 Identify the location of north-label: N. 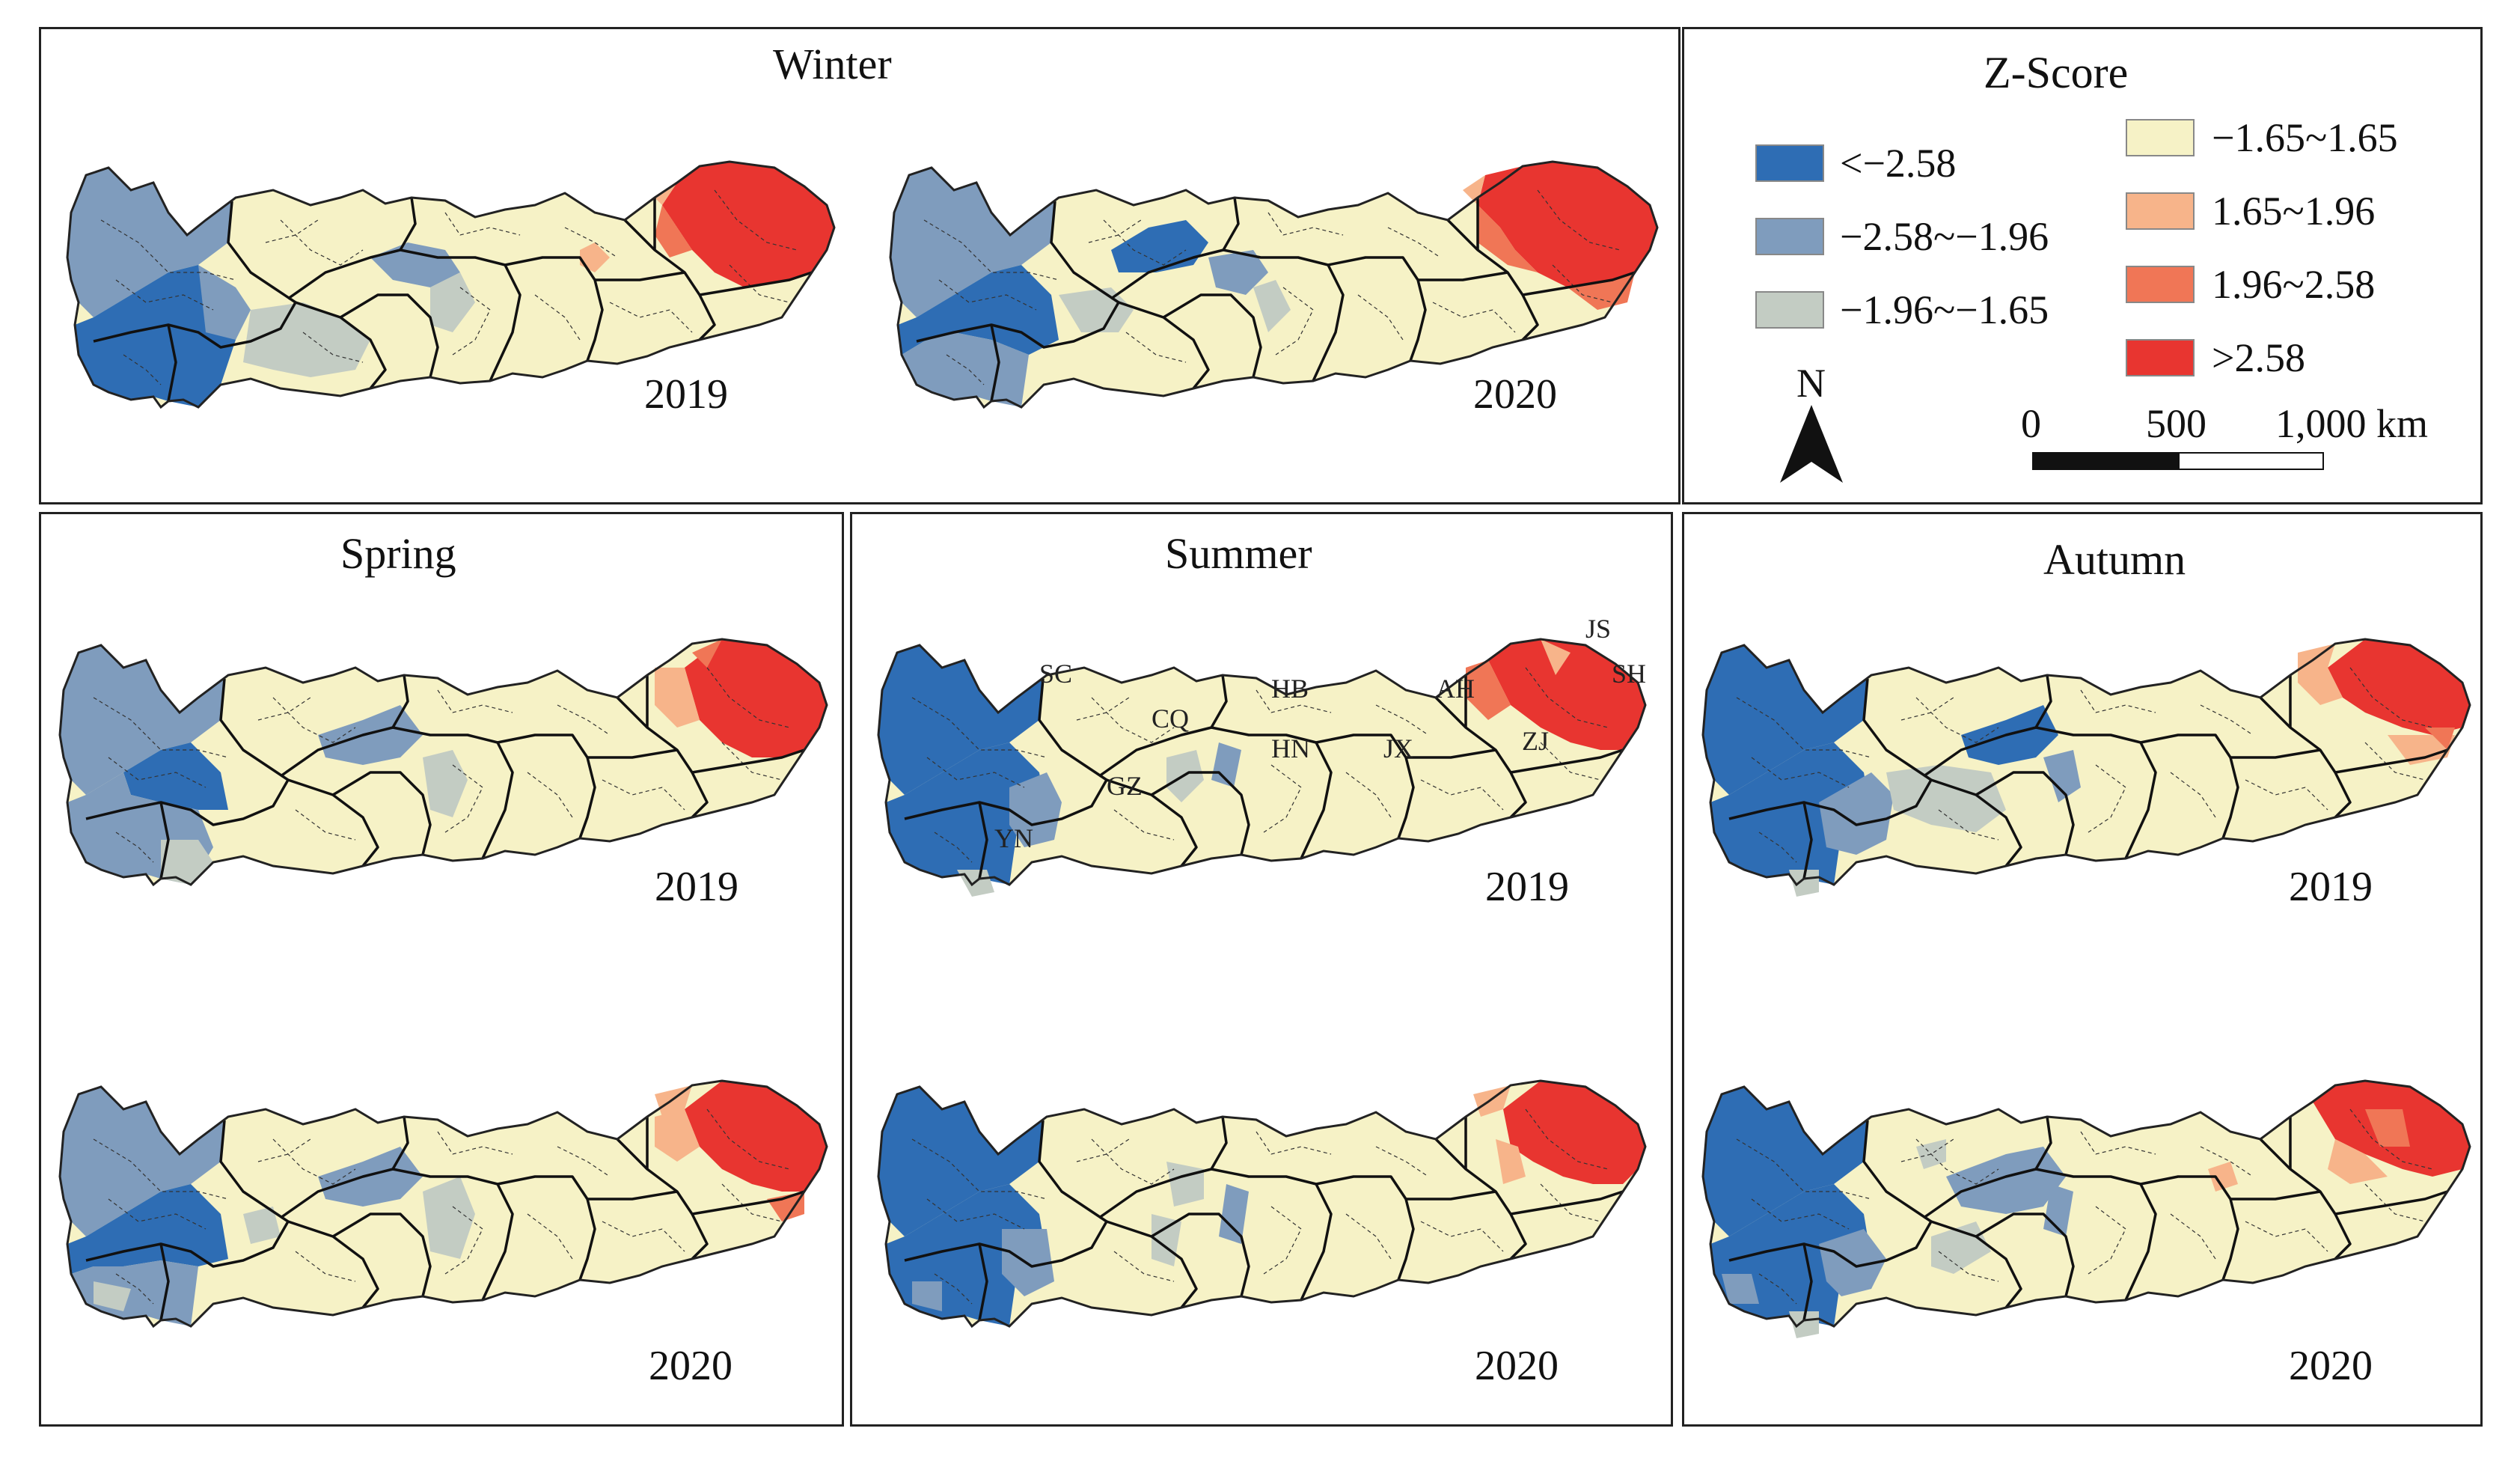
(1811, 384).